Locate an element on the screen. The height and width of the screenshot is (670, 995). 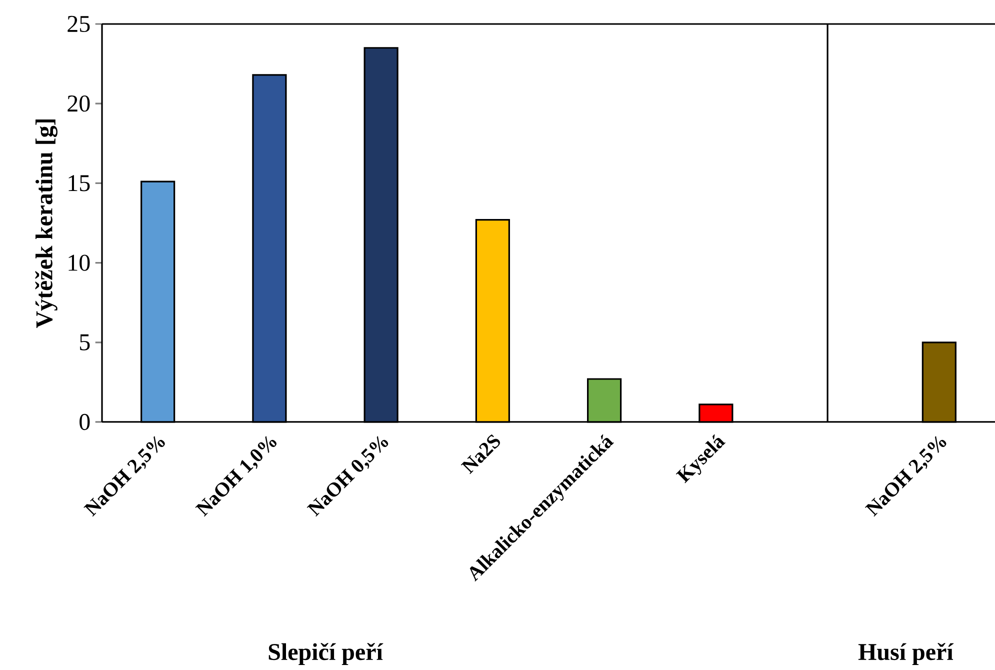
y-tick-label: 0 is located at coordinates (85, 422).